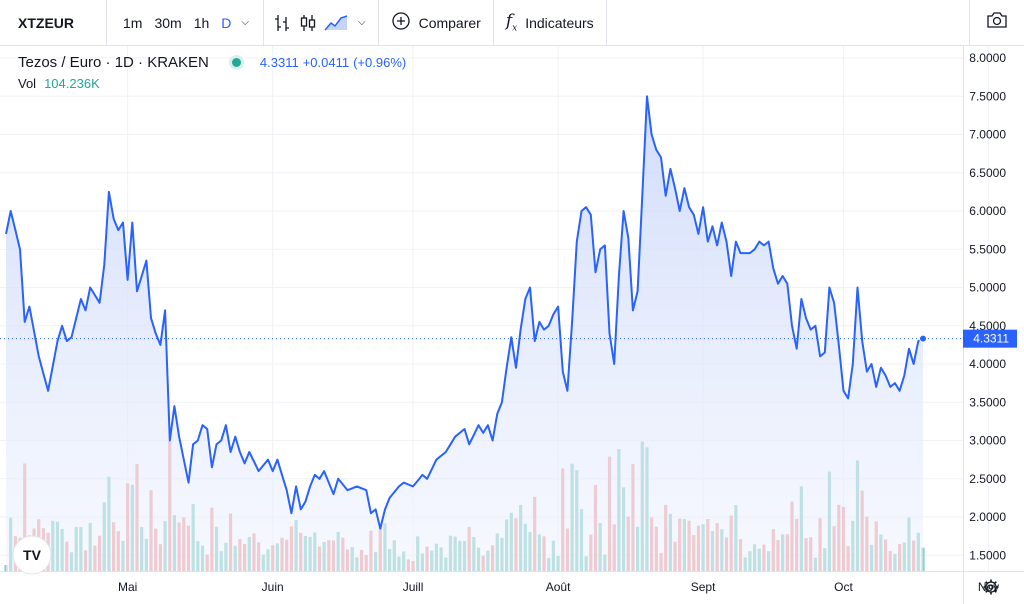 Image resolution: width=1024 pixels, height=604 pixels. What do you see at coordinates (326, 62) in the screenshot?
I see `legend-change: +0.0411` at bounding box center [326, 62].